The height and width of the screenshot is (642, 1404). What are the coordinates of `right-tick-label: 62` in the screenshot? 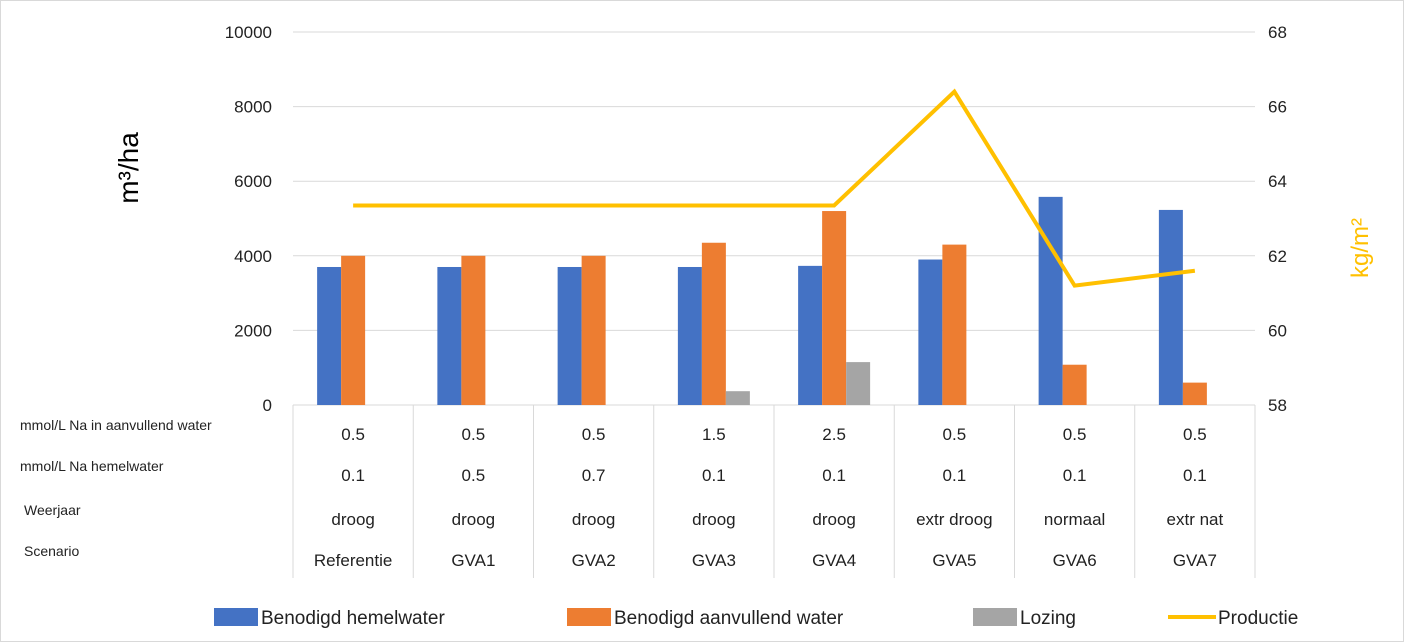 It's located at (1277, 256).